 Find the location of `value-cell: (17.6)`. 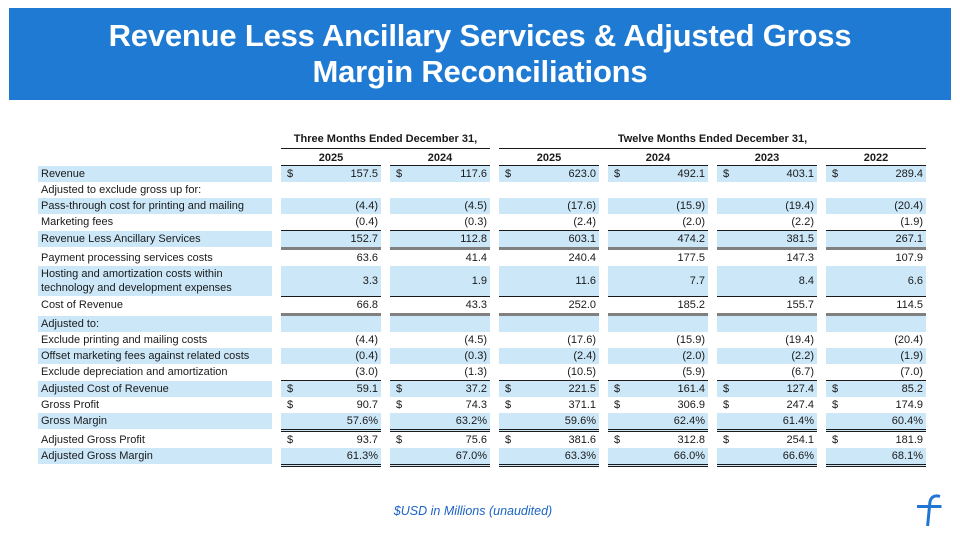

value-cell: (17.6) is located at coordinates (549, 340).